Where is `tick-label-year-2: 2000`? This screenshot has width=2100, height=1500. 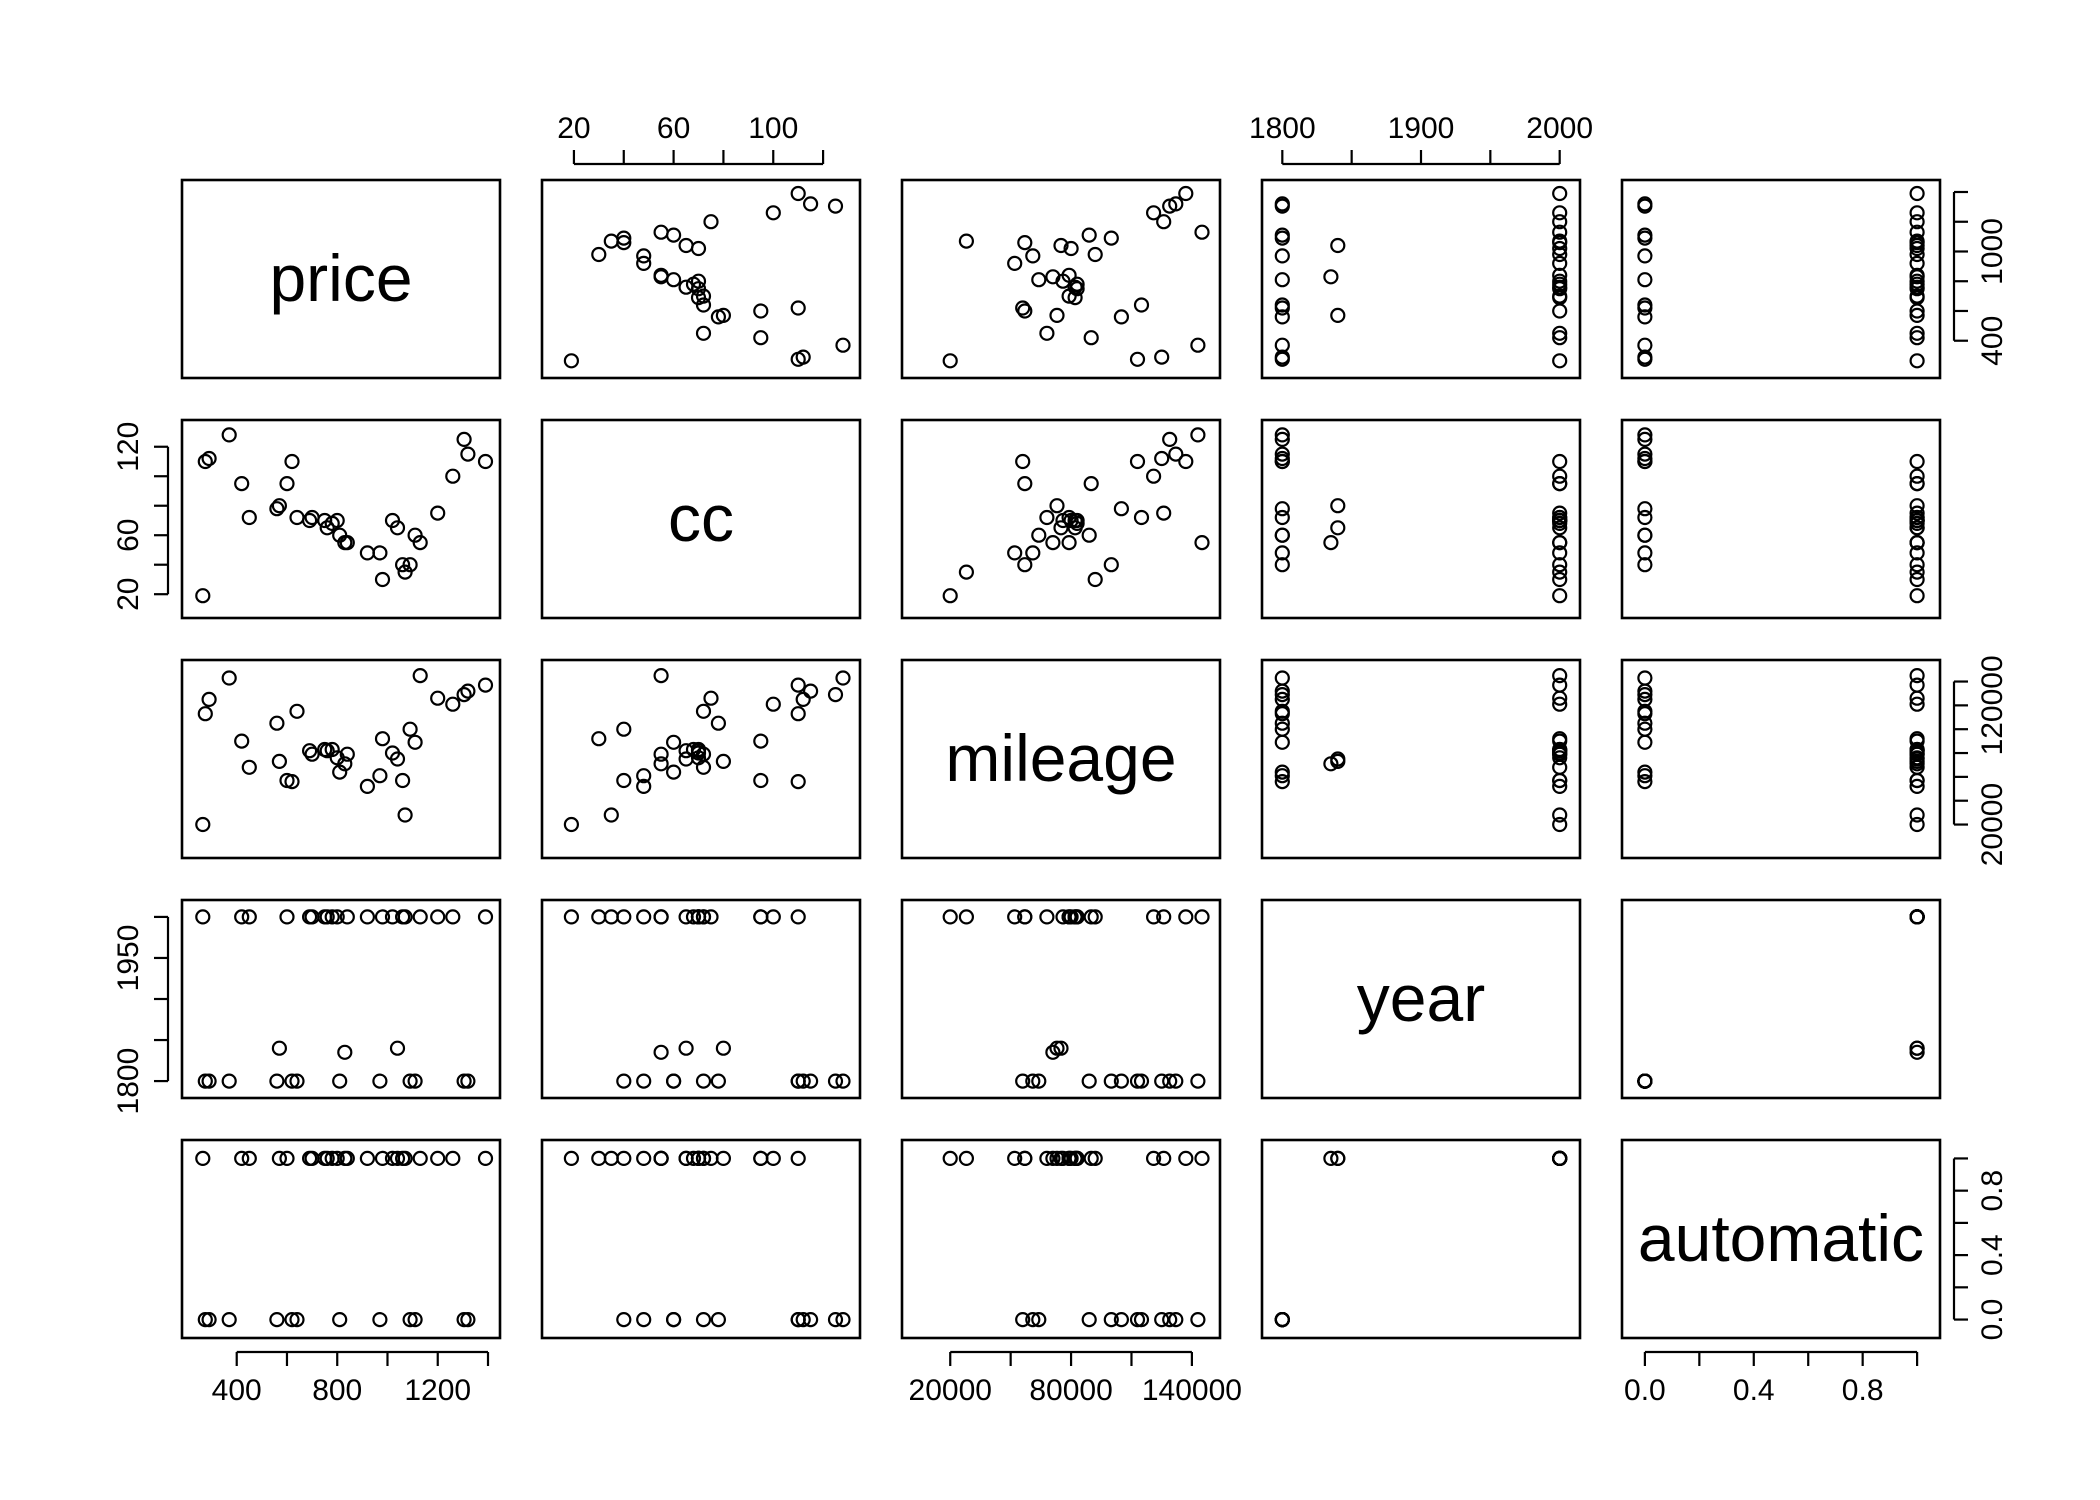
tick-label-year-2: 2000 is located at coordinates (1559, 128).